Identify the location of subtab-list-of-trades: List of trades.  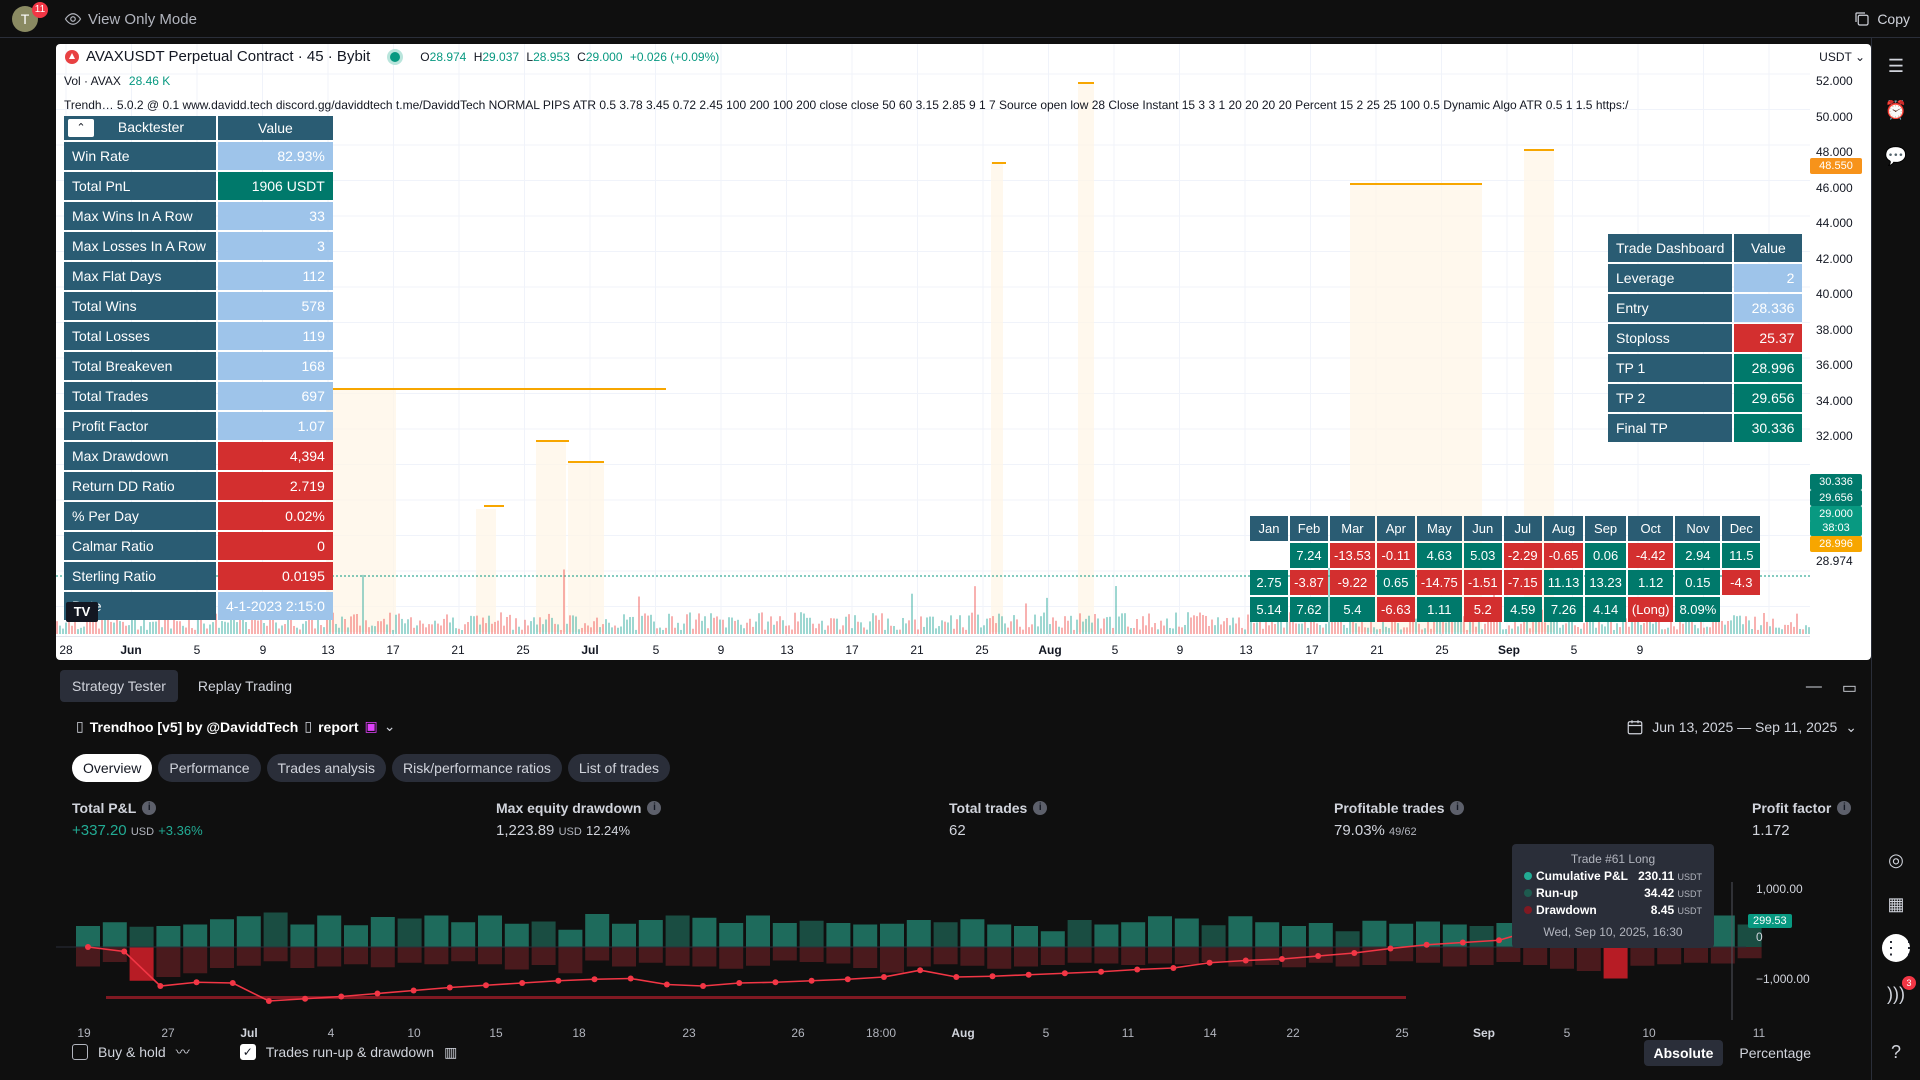
(619, 768).